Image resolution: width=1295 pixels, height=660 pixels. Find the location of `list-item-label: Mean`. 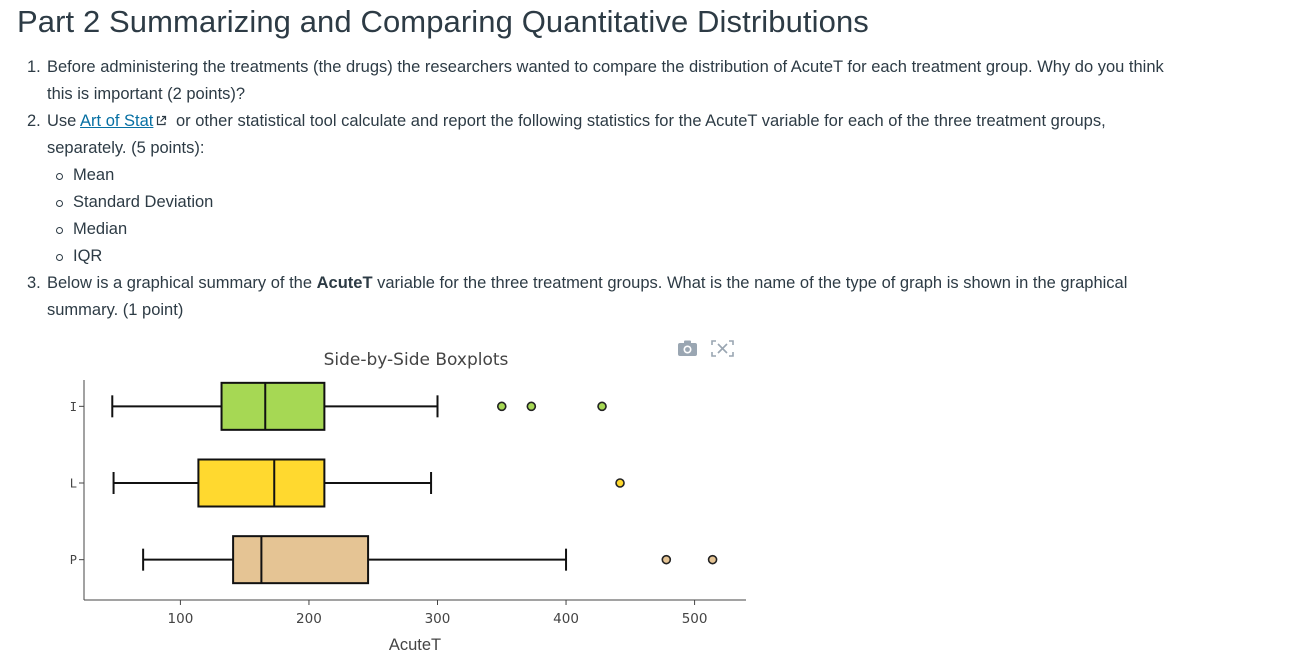

list-item-label: Mean is located at coordinates (94, 175).